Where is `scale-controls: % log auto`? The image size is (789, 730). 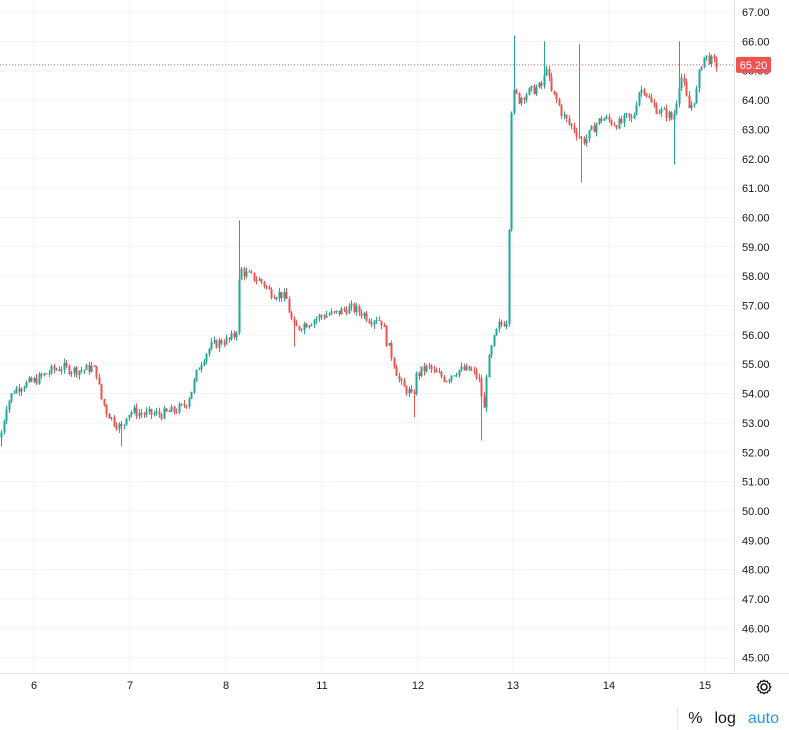 scale-controls: % log auto is located at coordinates (728, 719).